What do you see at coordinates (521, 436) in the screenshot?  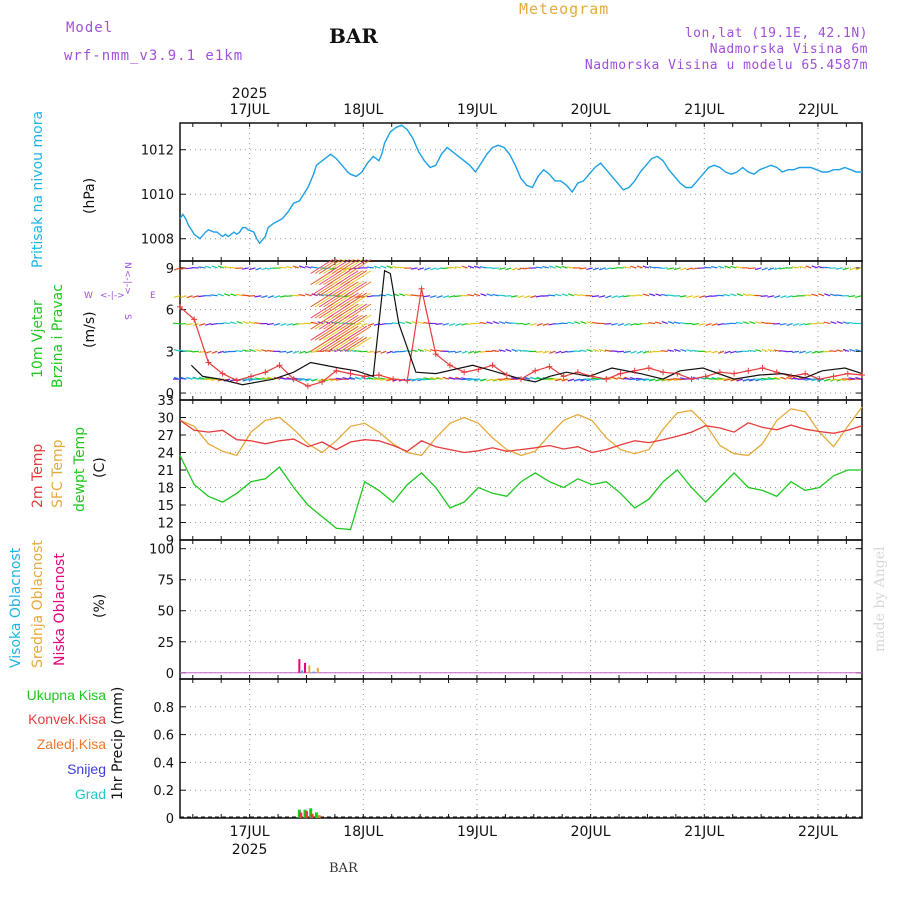 I see `temp-2m-line` at bounding box center [521, 436].